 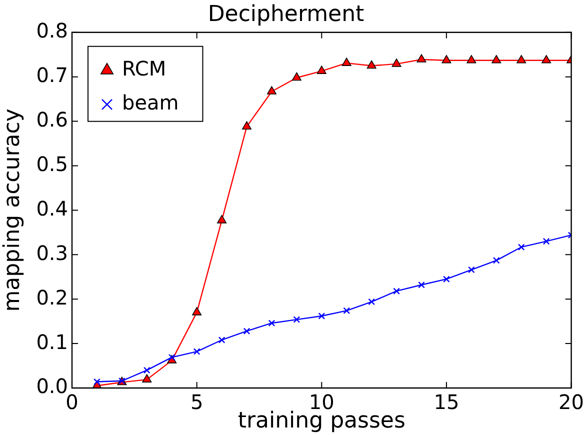 I want to click on y-tick-label: 0.8, so click(x=52, y=30).